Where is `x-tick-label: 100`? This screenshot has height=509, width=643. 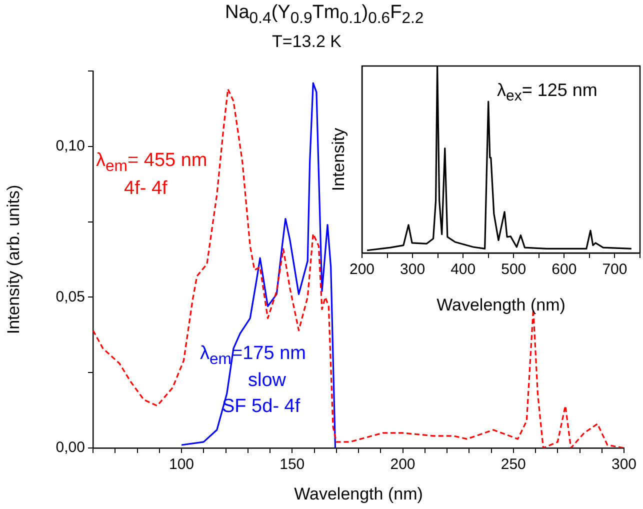 x-tick-label: 100 is located at coordinates (181, 465).